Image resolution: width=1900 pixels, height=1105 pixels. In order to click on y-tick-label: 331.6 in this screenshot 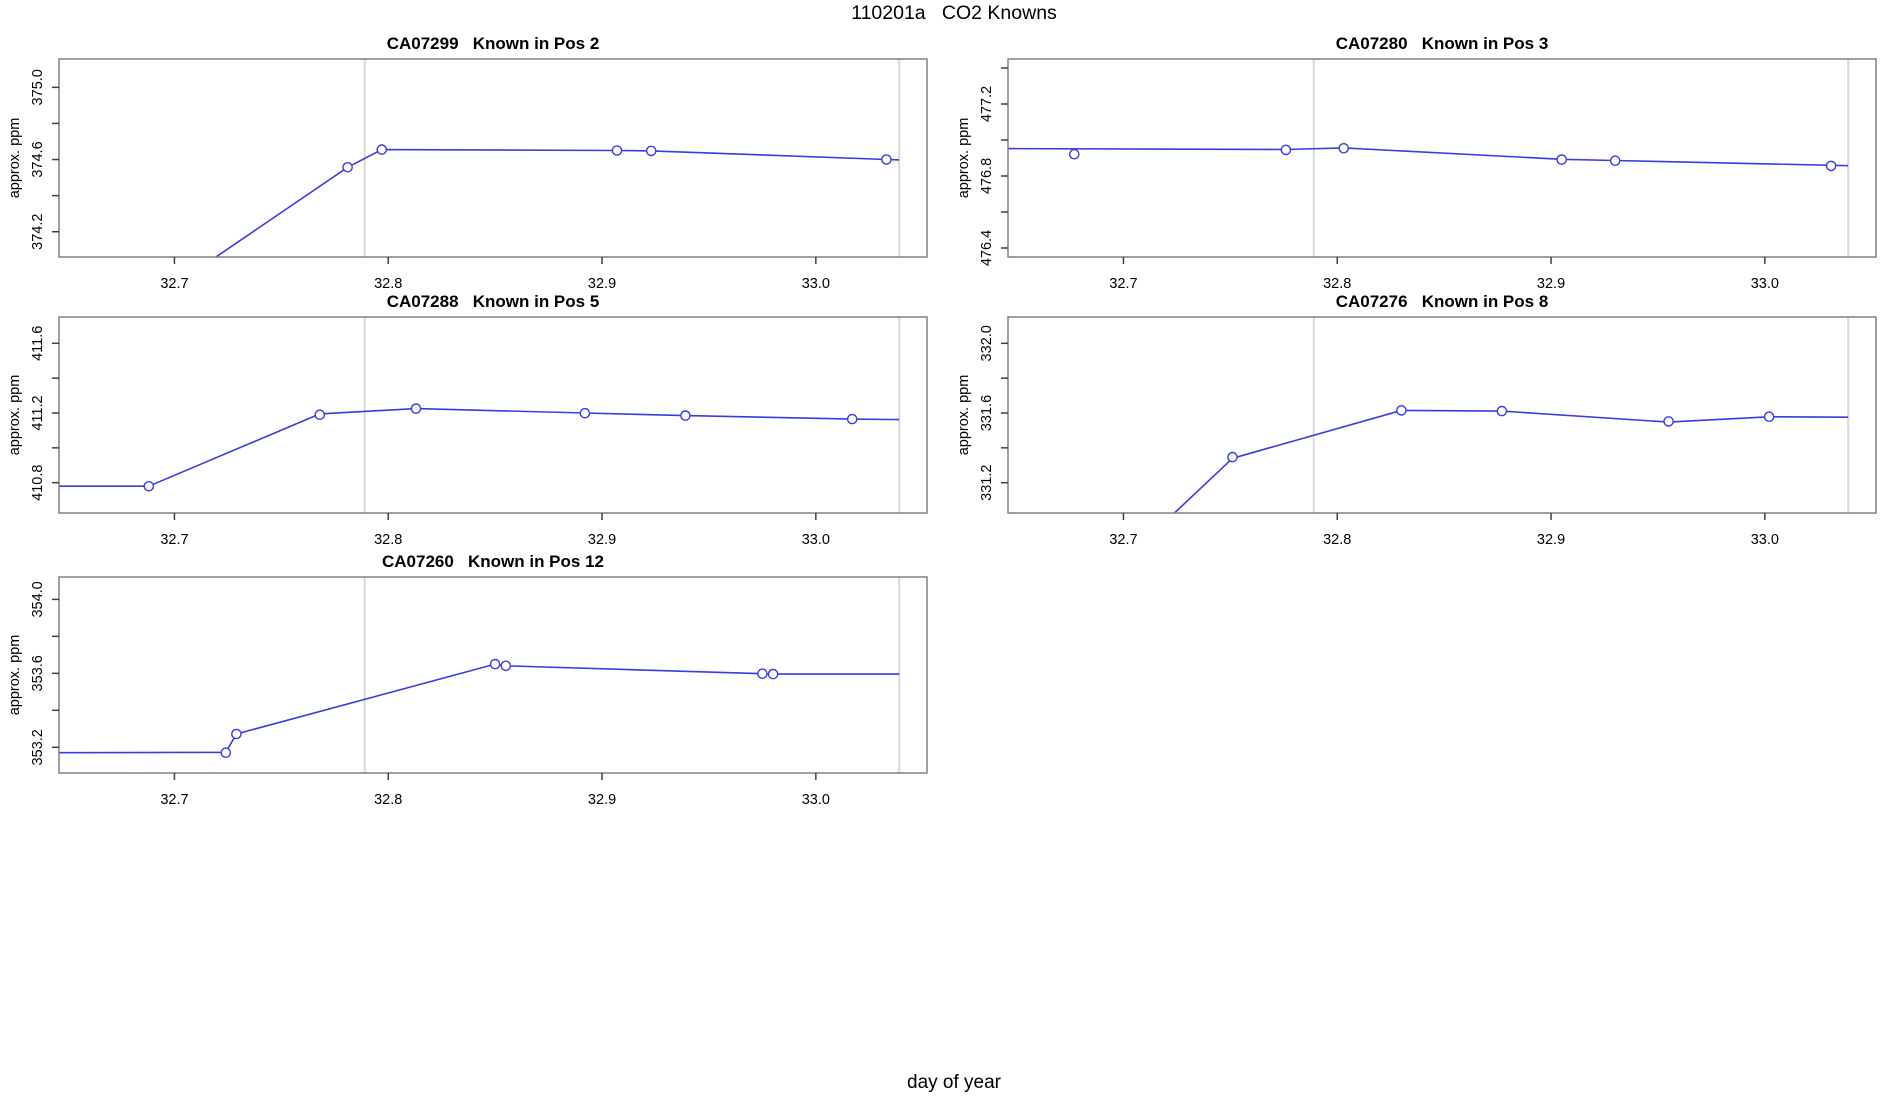, I will do `click(987, 413)`.